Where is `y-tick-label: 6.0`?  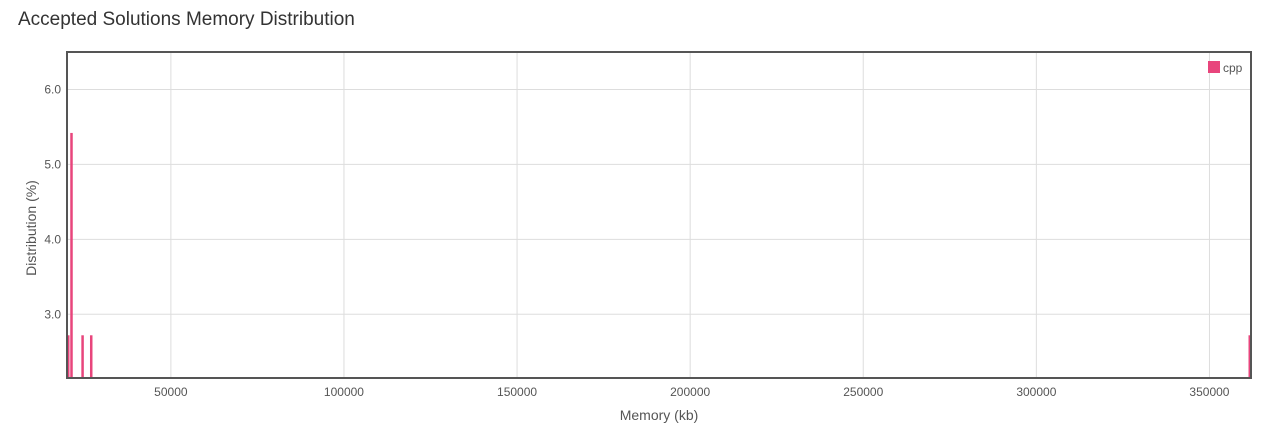
y-tick-label: 6.0 is located at coordinates (52, 89).